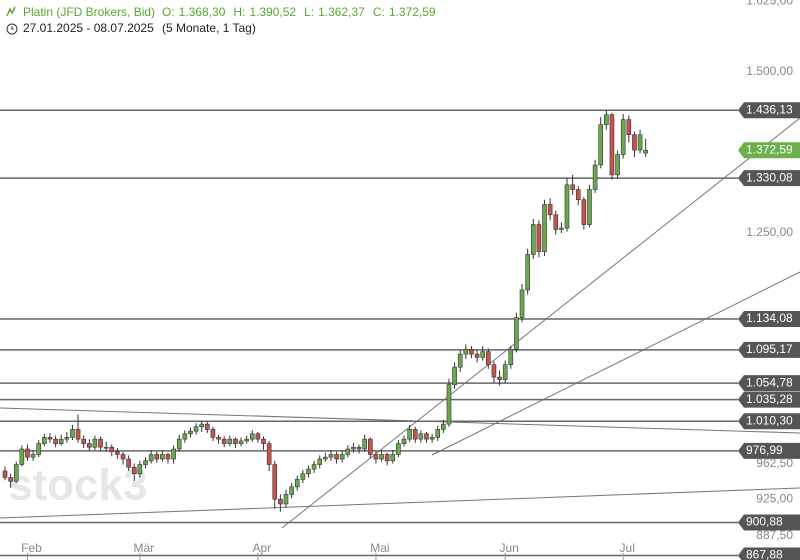  Describe the element at coordinates (88, 28) in the screenshot. I see `date-range: 27.01.2025 - 08.07.2025` at that location.